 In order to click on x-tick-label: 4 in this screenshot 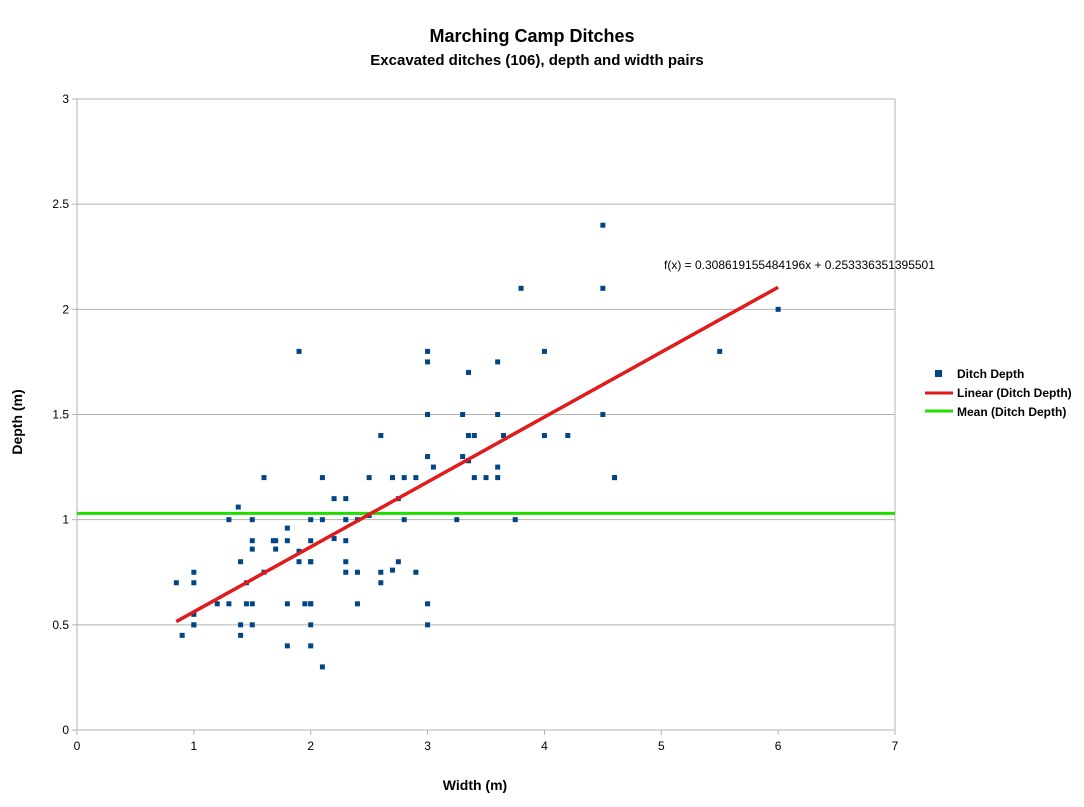, I will do `click(544, 746)`.